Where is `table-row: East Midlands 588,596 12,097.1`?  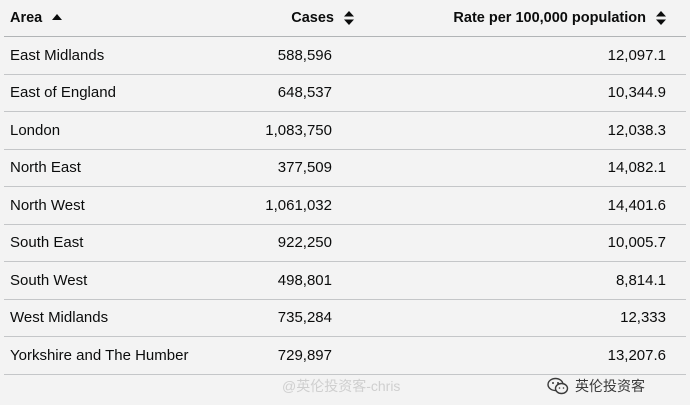 table-row: East Midlands 588,596 12,097.1 is located at coordinates (345, 55).